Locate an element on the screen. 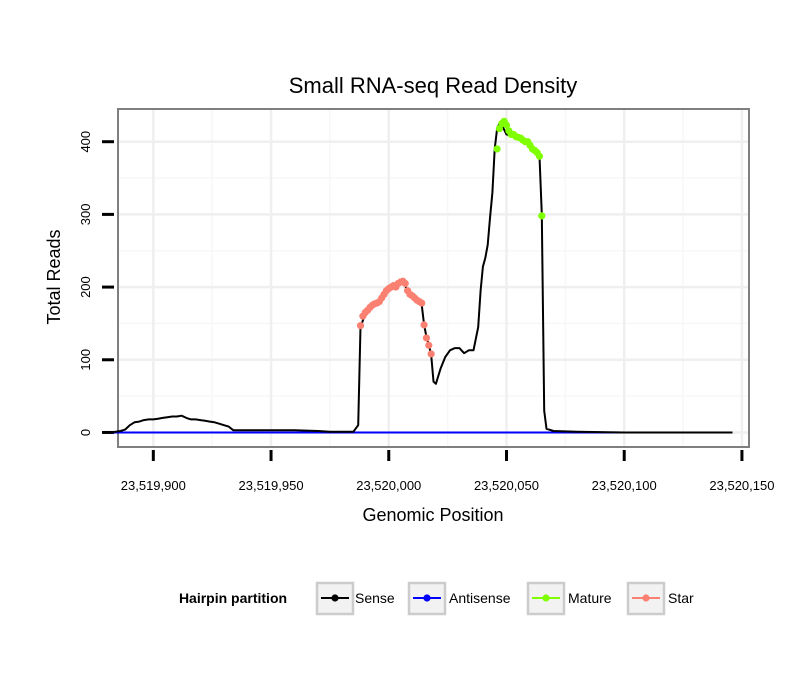  x-tick-label: 23,520,150 is located at coordinates (741, 485).